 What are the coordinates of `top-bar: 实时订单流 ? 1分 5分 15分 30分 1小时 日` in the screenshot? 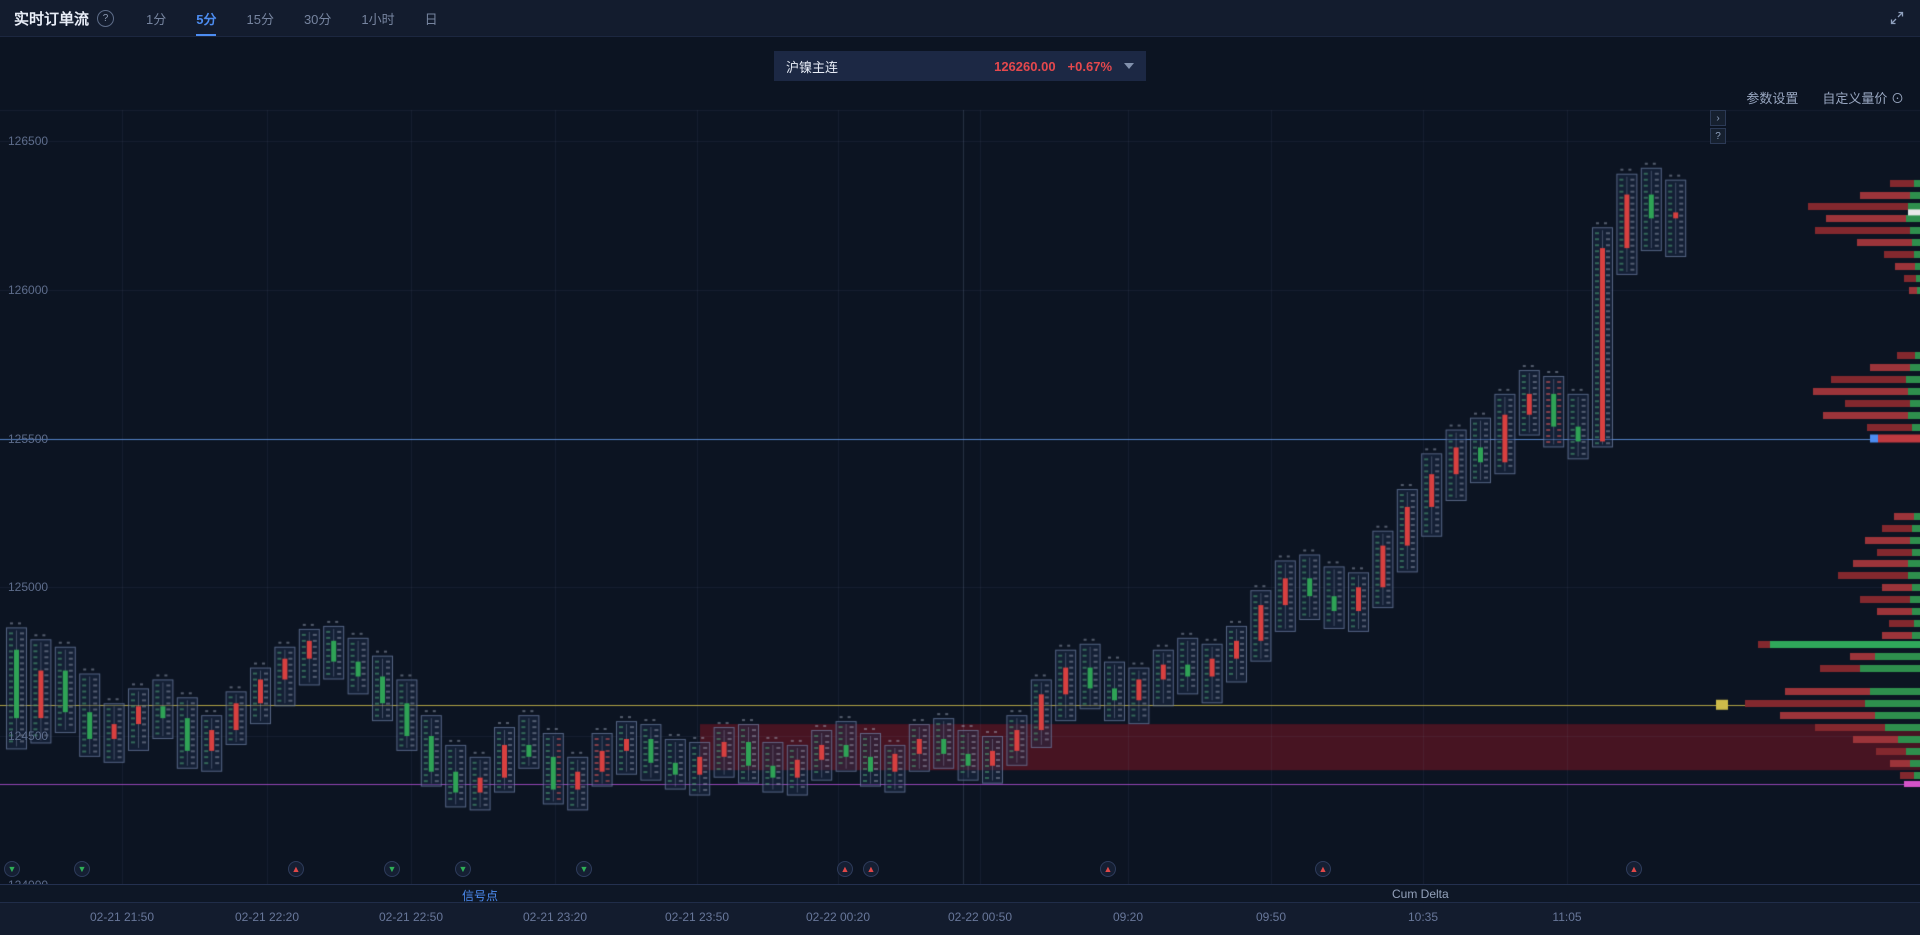 It's located at (960, 18).